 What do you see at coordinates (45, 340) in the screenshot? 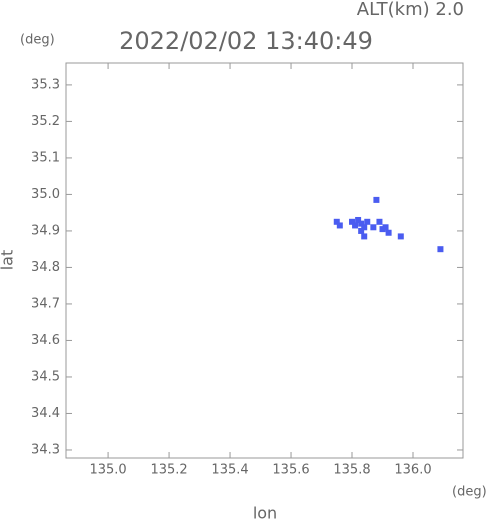
I see `y-tick-label: 34.6` at bounding box center [45, 340].